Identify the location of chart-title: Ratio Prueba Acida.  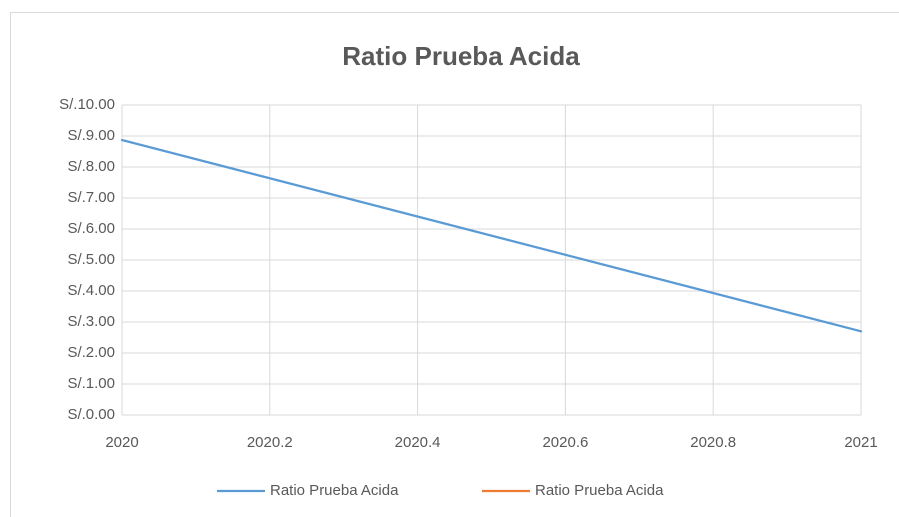
(461, 56).